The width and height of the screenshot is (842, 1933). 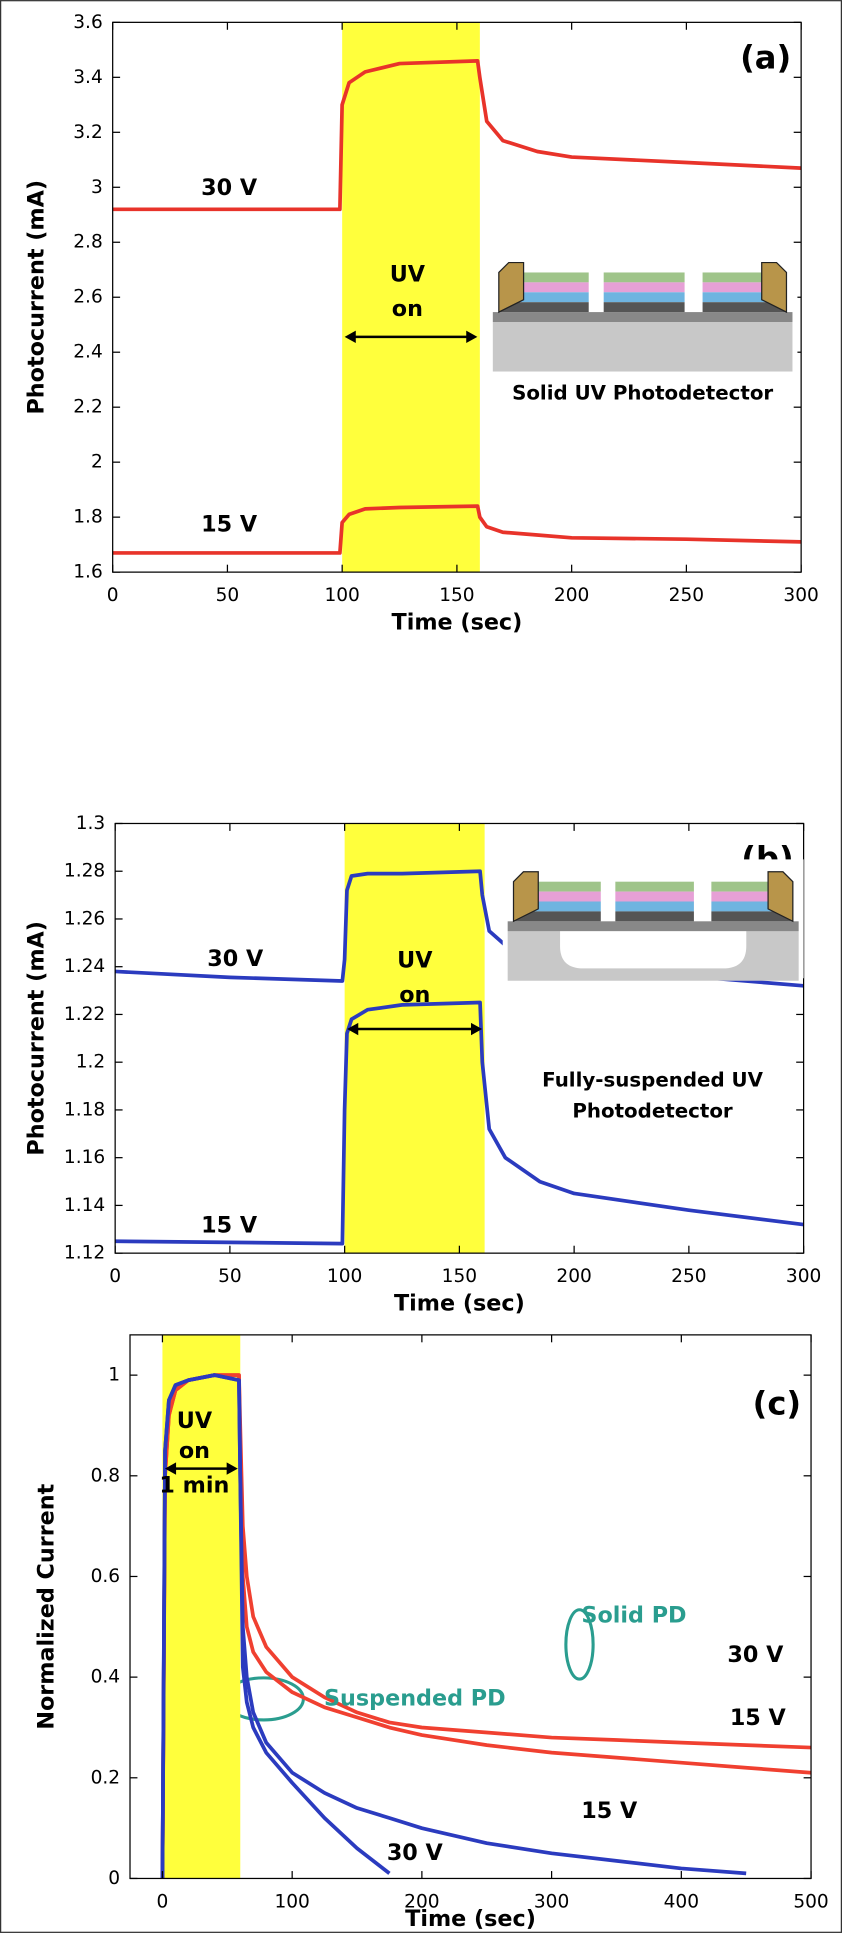 I want to click on y-tick-label: 2.4, so click(x=88, y=352).